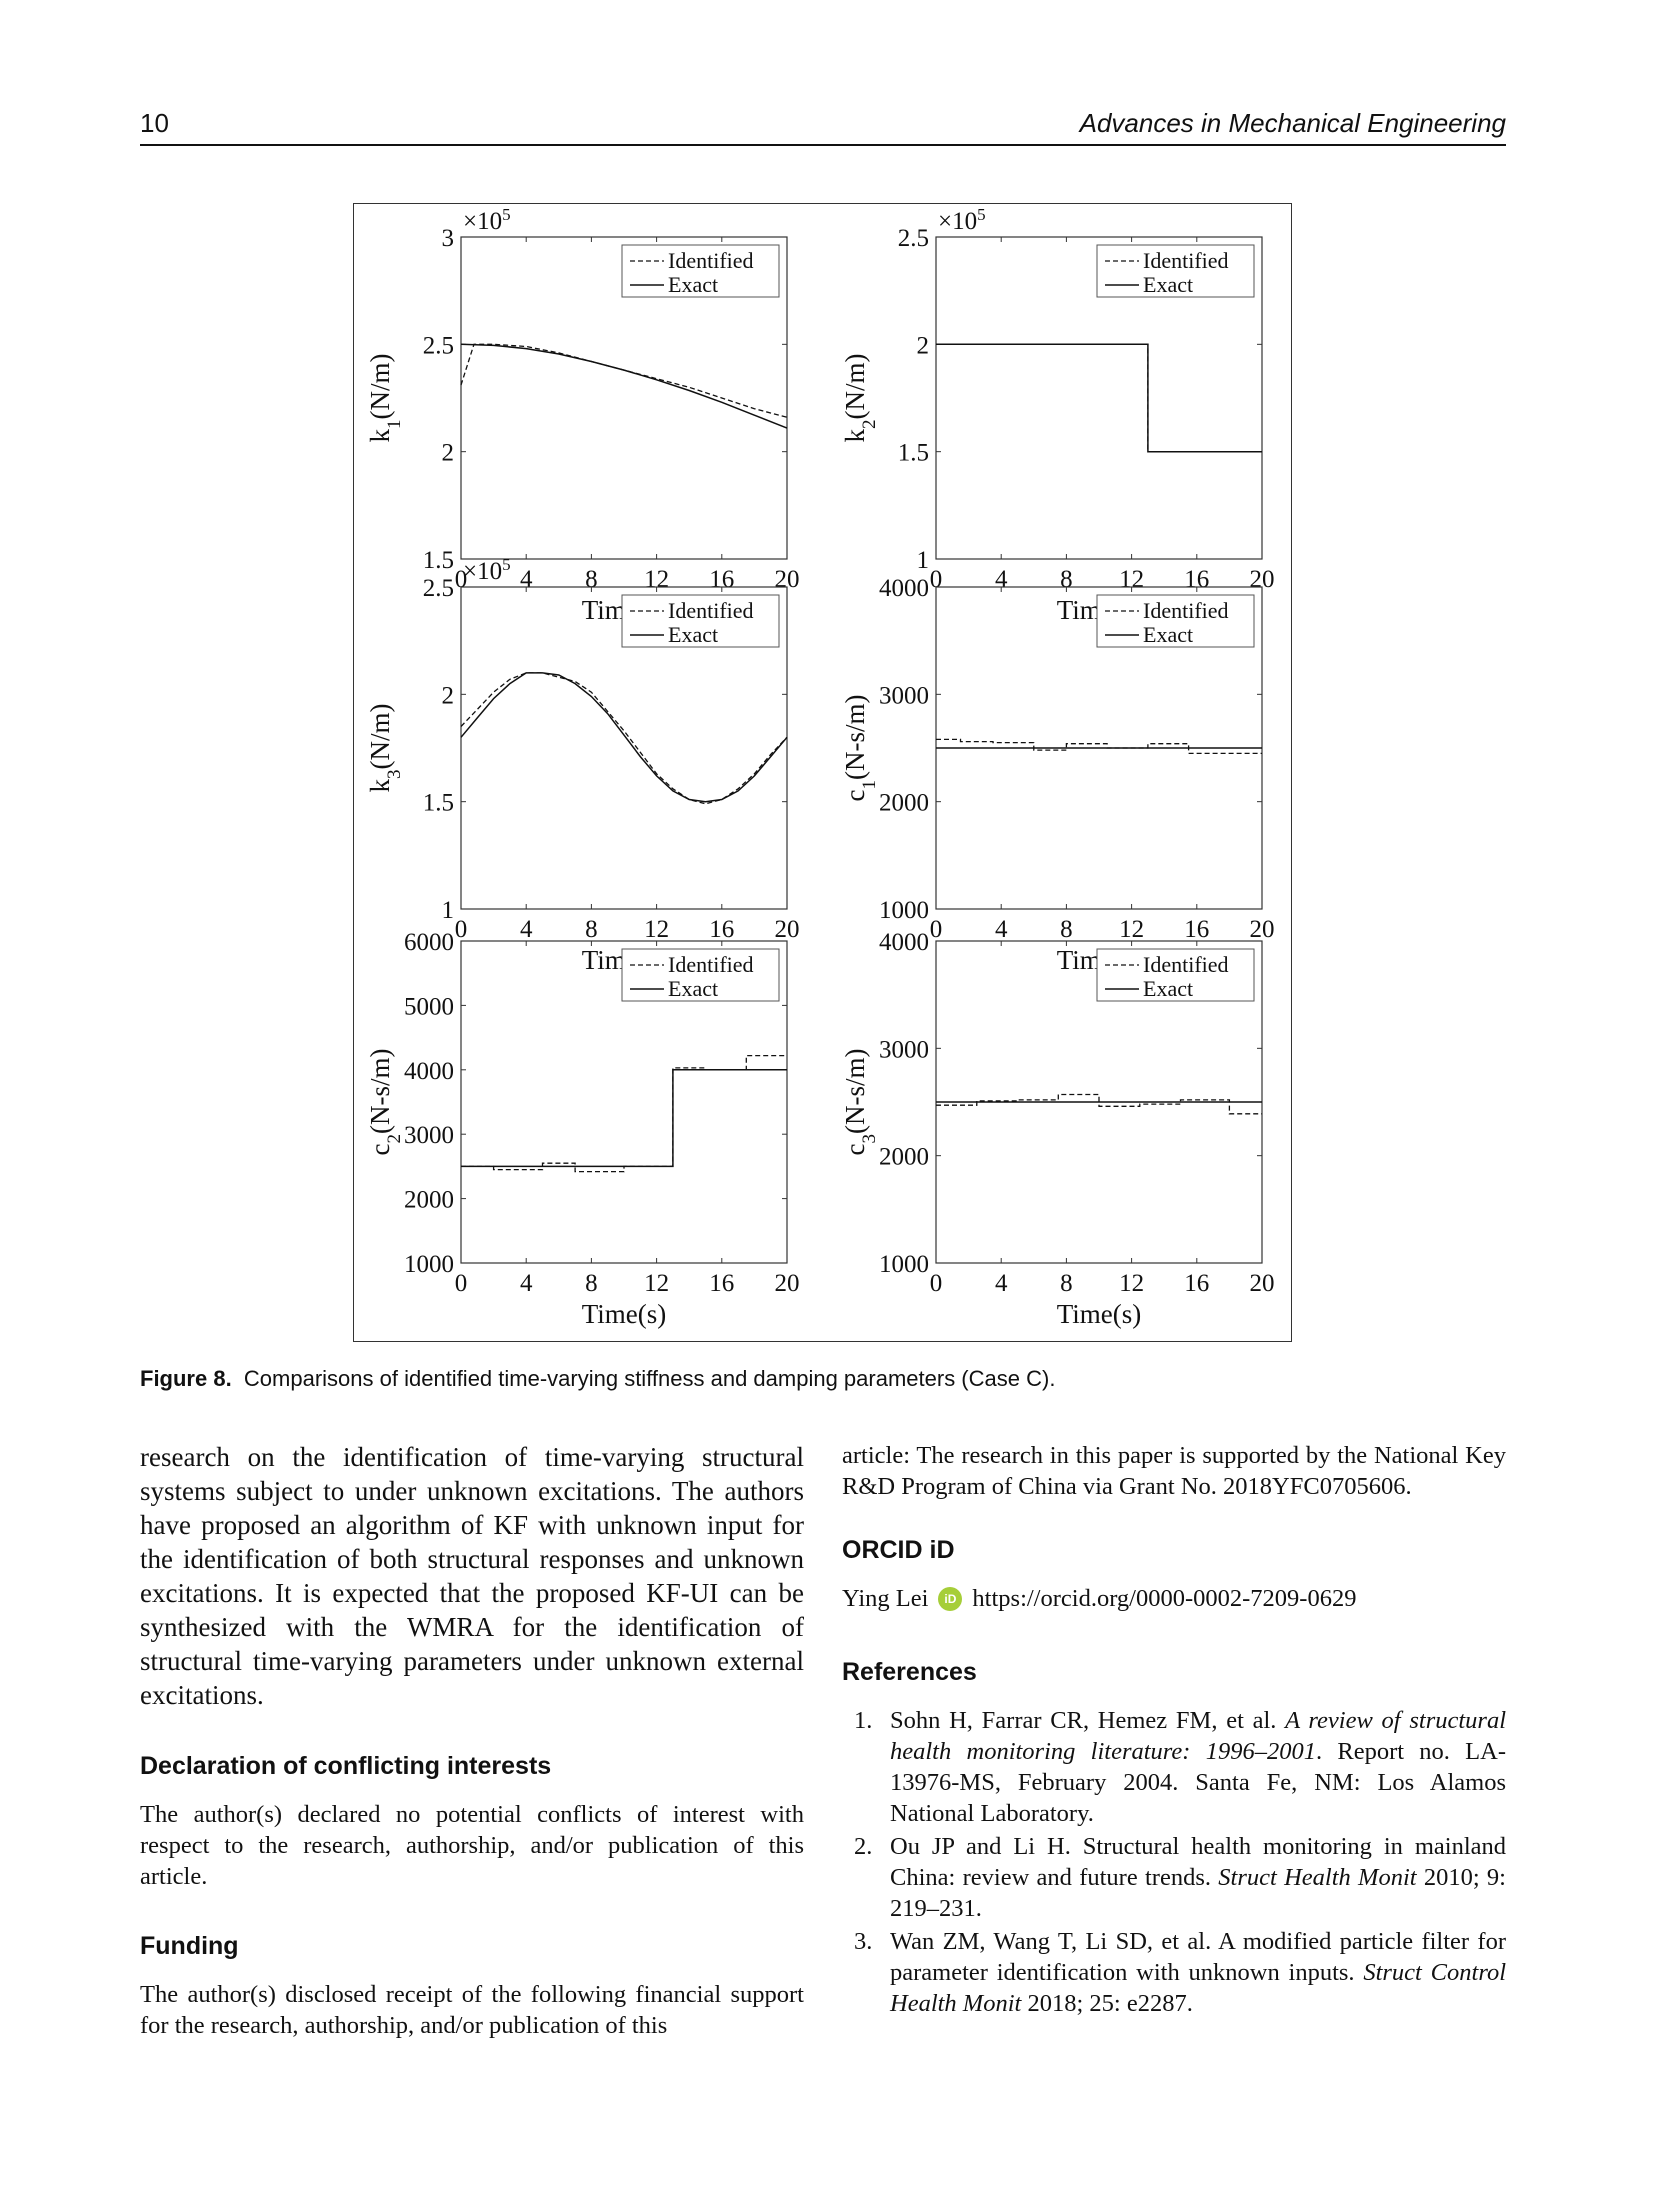  What do you see at coordinates (860, 1102) in the screenshot?
I see `y-axis-label: c3(N-s/m)` at bounding box center [860, 1102].